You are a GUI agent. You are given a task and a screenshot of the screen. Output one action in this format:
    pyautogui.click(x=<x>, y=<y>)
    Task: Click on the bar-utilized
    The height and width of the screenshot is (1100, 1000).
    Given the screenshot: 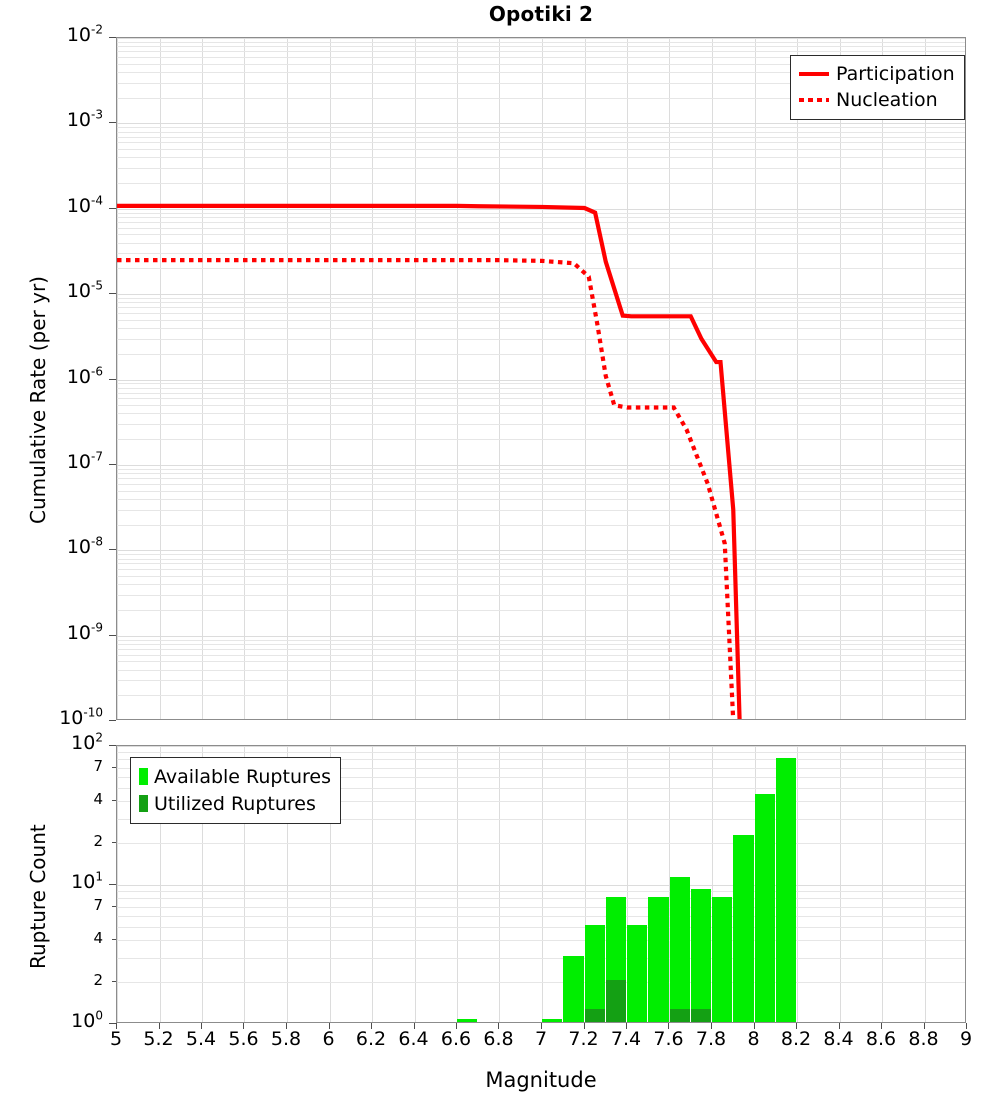 What is the action you would take?
    pyautogui.click(x=765, y=1020)
    